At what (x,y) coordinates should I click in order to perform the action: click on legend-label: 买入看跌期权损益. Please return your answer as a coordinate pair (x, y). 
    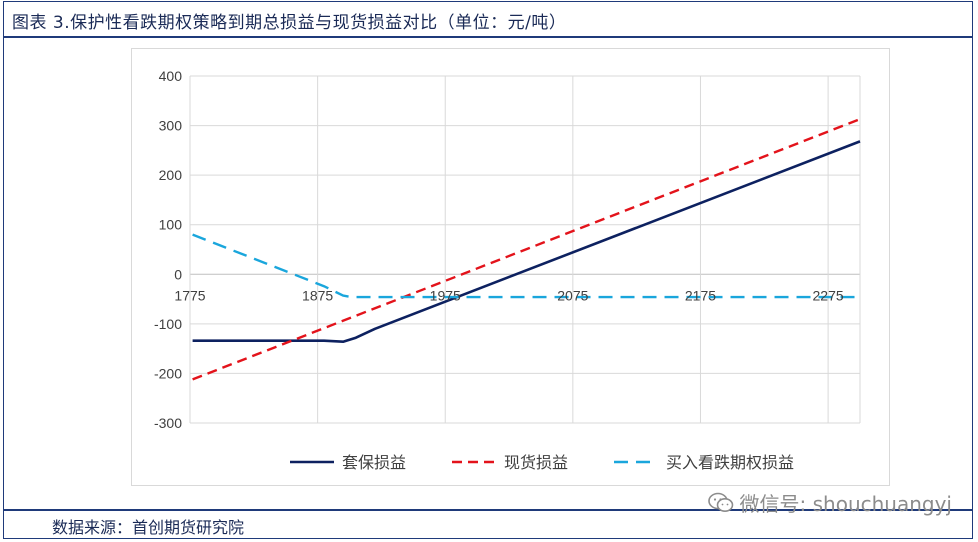
    Looking at the image, I should click on (730, 463).